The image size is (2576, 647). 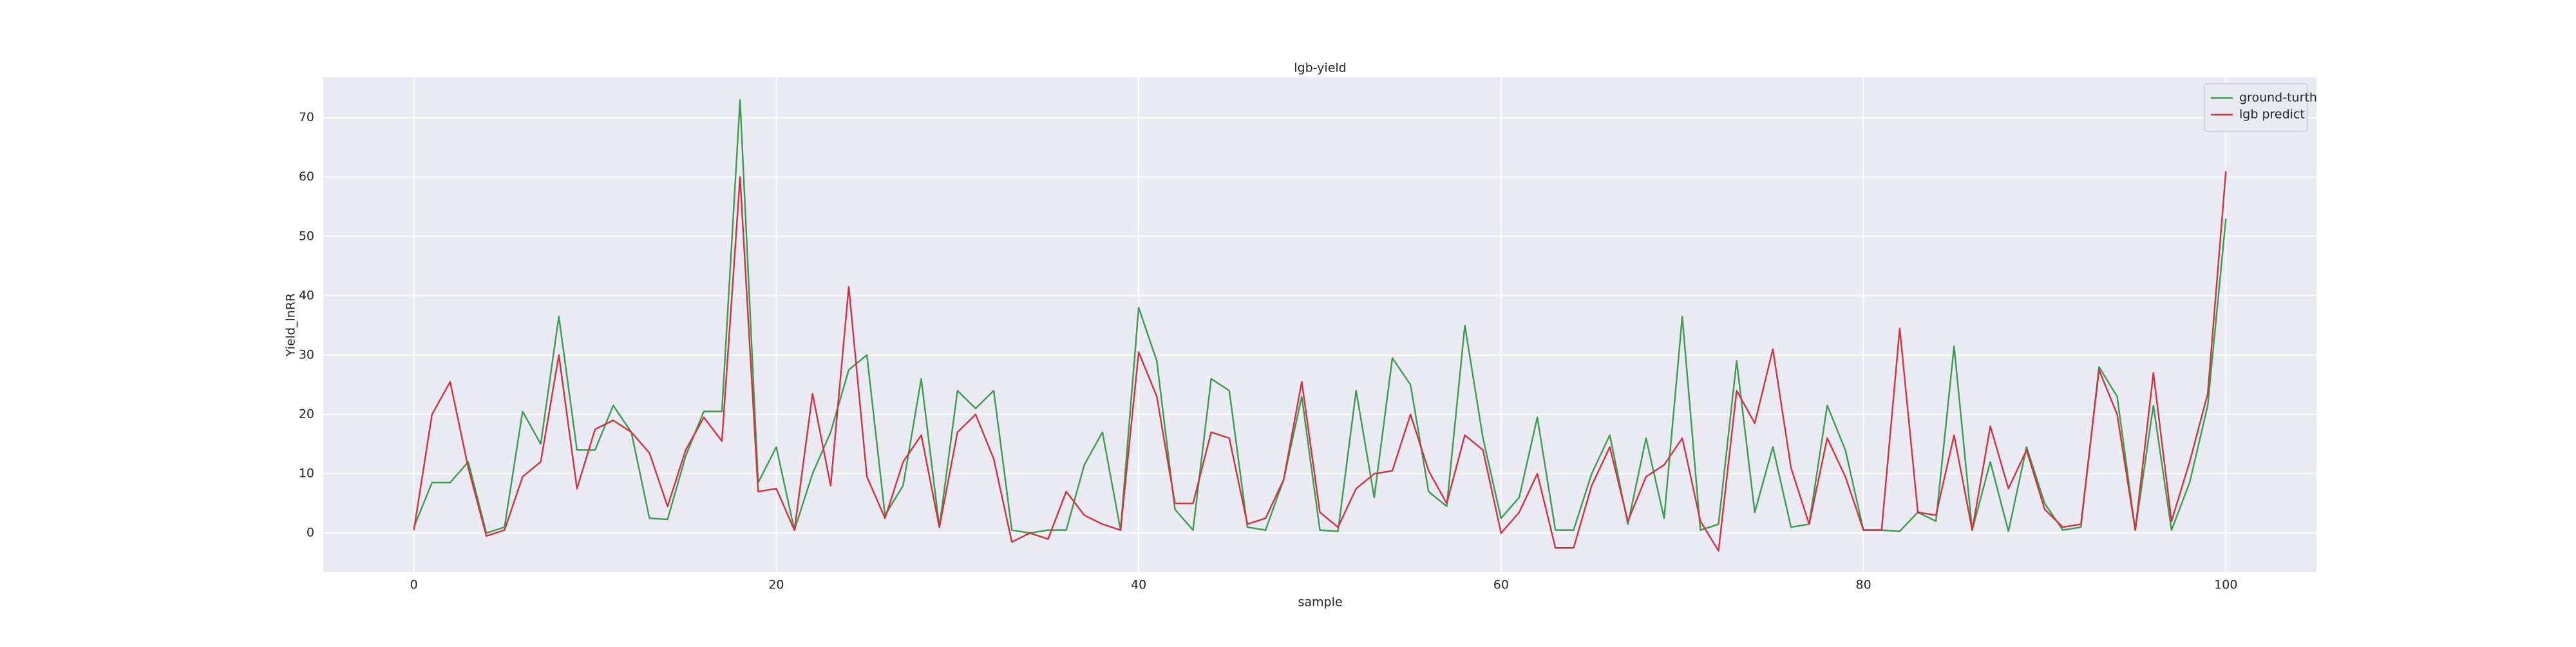 I want to click on x-tick-label: 20, so click(x=776, y=585).